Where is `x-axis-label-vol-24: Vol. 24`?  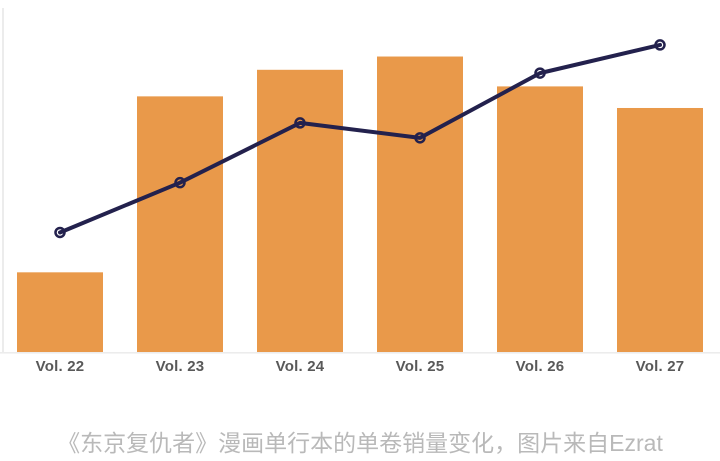 x-axis-label-vol-24: Vol. 24 is located at coordinates (300, 366).